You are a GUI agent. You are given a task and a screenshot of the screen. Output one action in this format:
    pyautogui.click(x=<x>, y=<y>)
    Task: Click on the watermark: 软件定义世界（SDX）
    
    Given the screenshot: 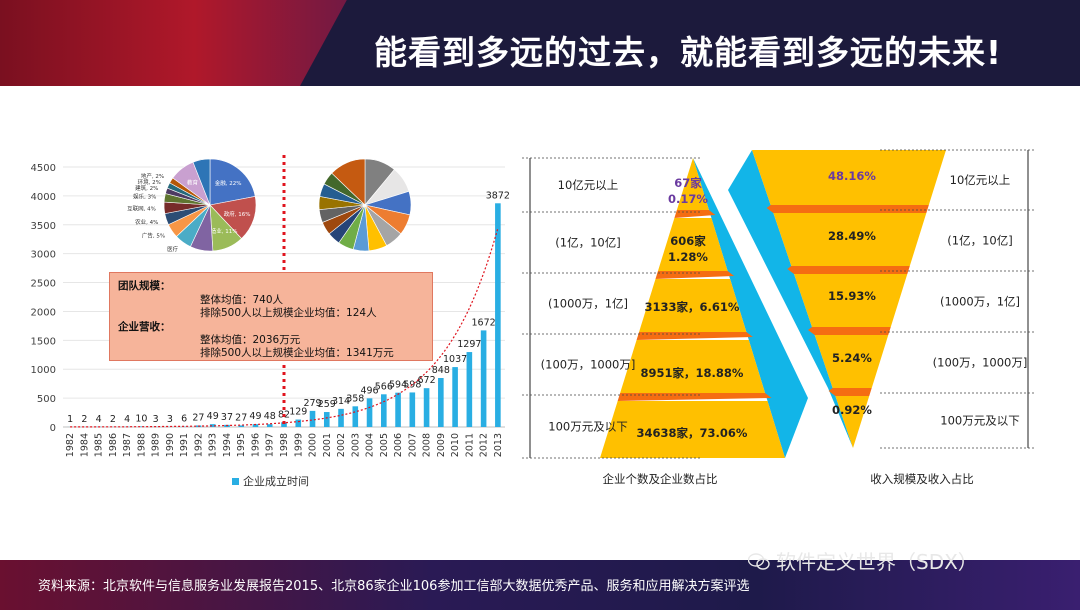 What is the action you would take?
    pyautogui.click(x=863, y=560)
    